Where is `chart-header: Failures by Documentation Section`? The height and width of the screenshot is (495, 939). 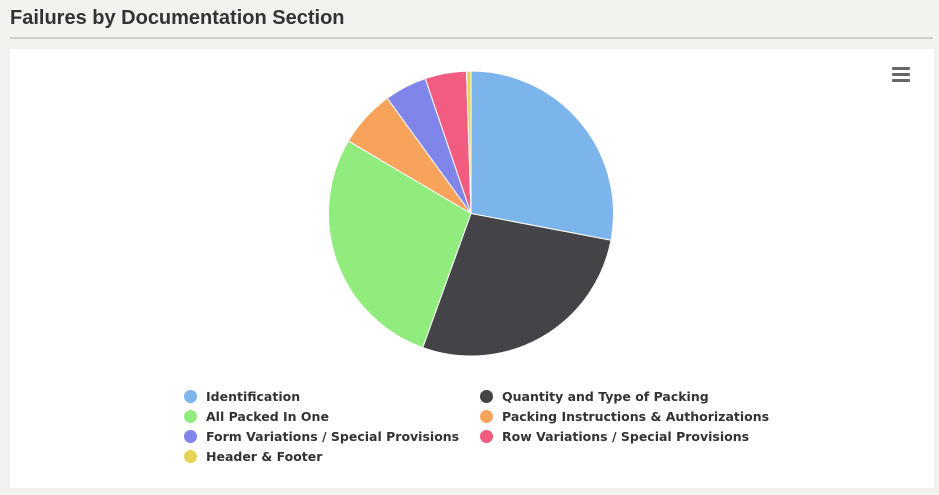
chart-header: Failures by Documentation Section is located at coordinates (471, 19).